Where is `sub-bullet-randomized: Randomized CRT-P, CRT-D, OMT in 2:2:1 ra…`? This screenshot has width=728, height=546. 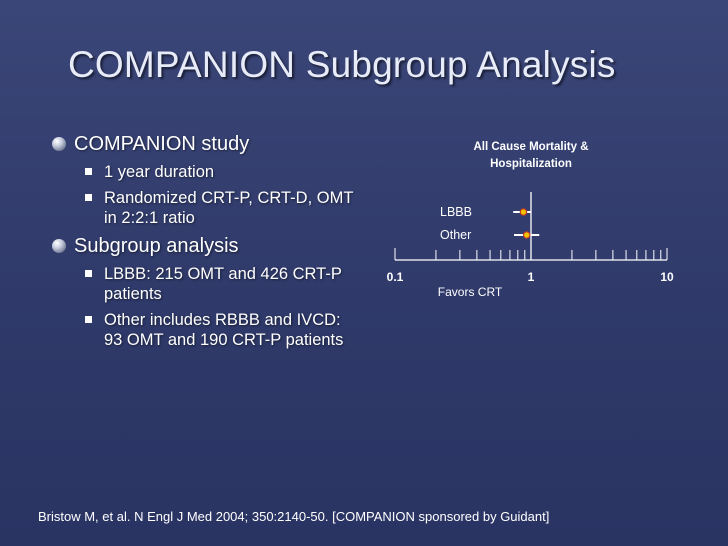
sub-bullet-randomized: Randomized CRT-P, CRT-D, OMT in 2:2:1 ra… is located at coordinates (207, 208).